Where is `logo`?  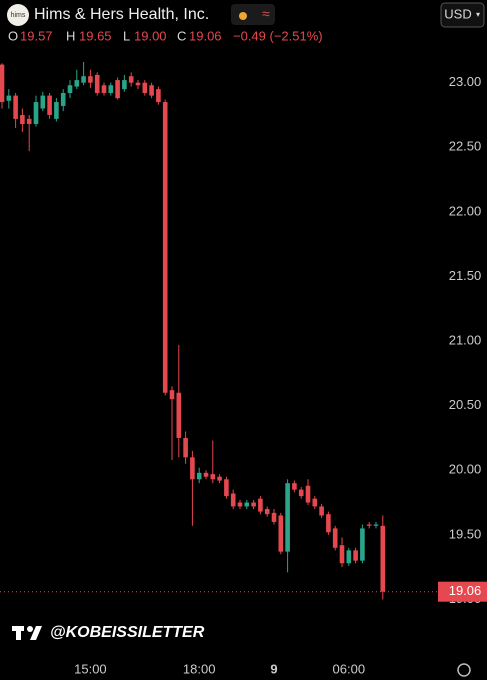
logo is located at coordinates (18, 15).